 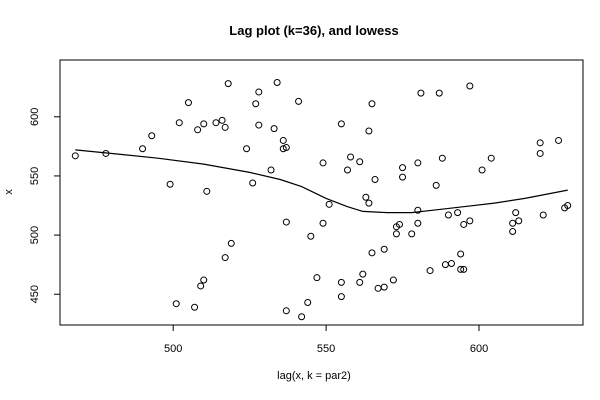 What do you see at coordinates (9, 192) in the screenshot?
I see `y-axis-label: x` at bounding box center [9, 192].